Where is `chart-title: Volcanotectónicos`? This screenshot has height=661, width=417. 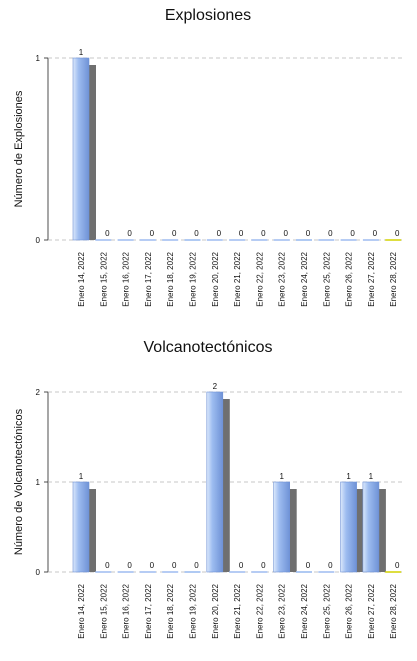
chart-title: Volcanotectónicos is located at coordinates (208, 347).